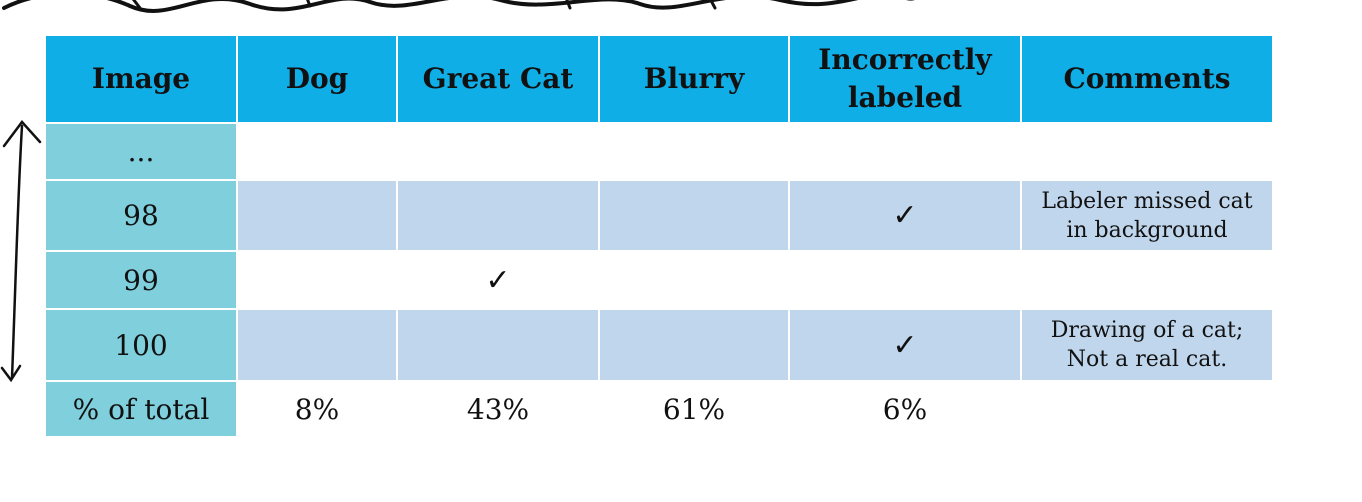  I want to click on row-great-cat-cell: ✓, so click(498, 280).